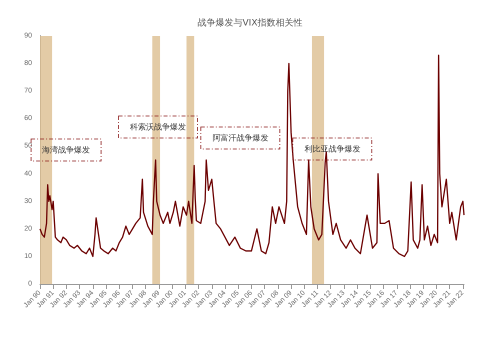  I want to click on chart-title: 战争爆发与VIX指数相关性, so click(250, 23).